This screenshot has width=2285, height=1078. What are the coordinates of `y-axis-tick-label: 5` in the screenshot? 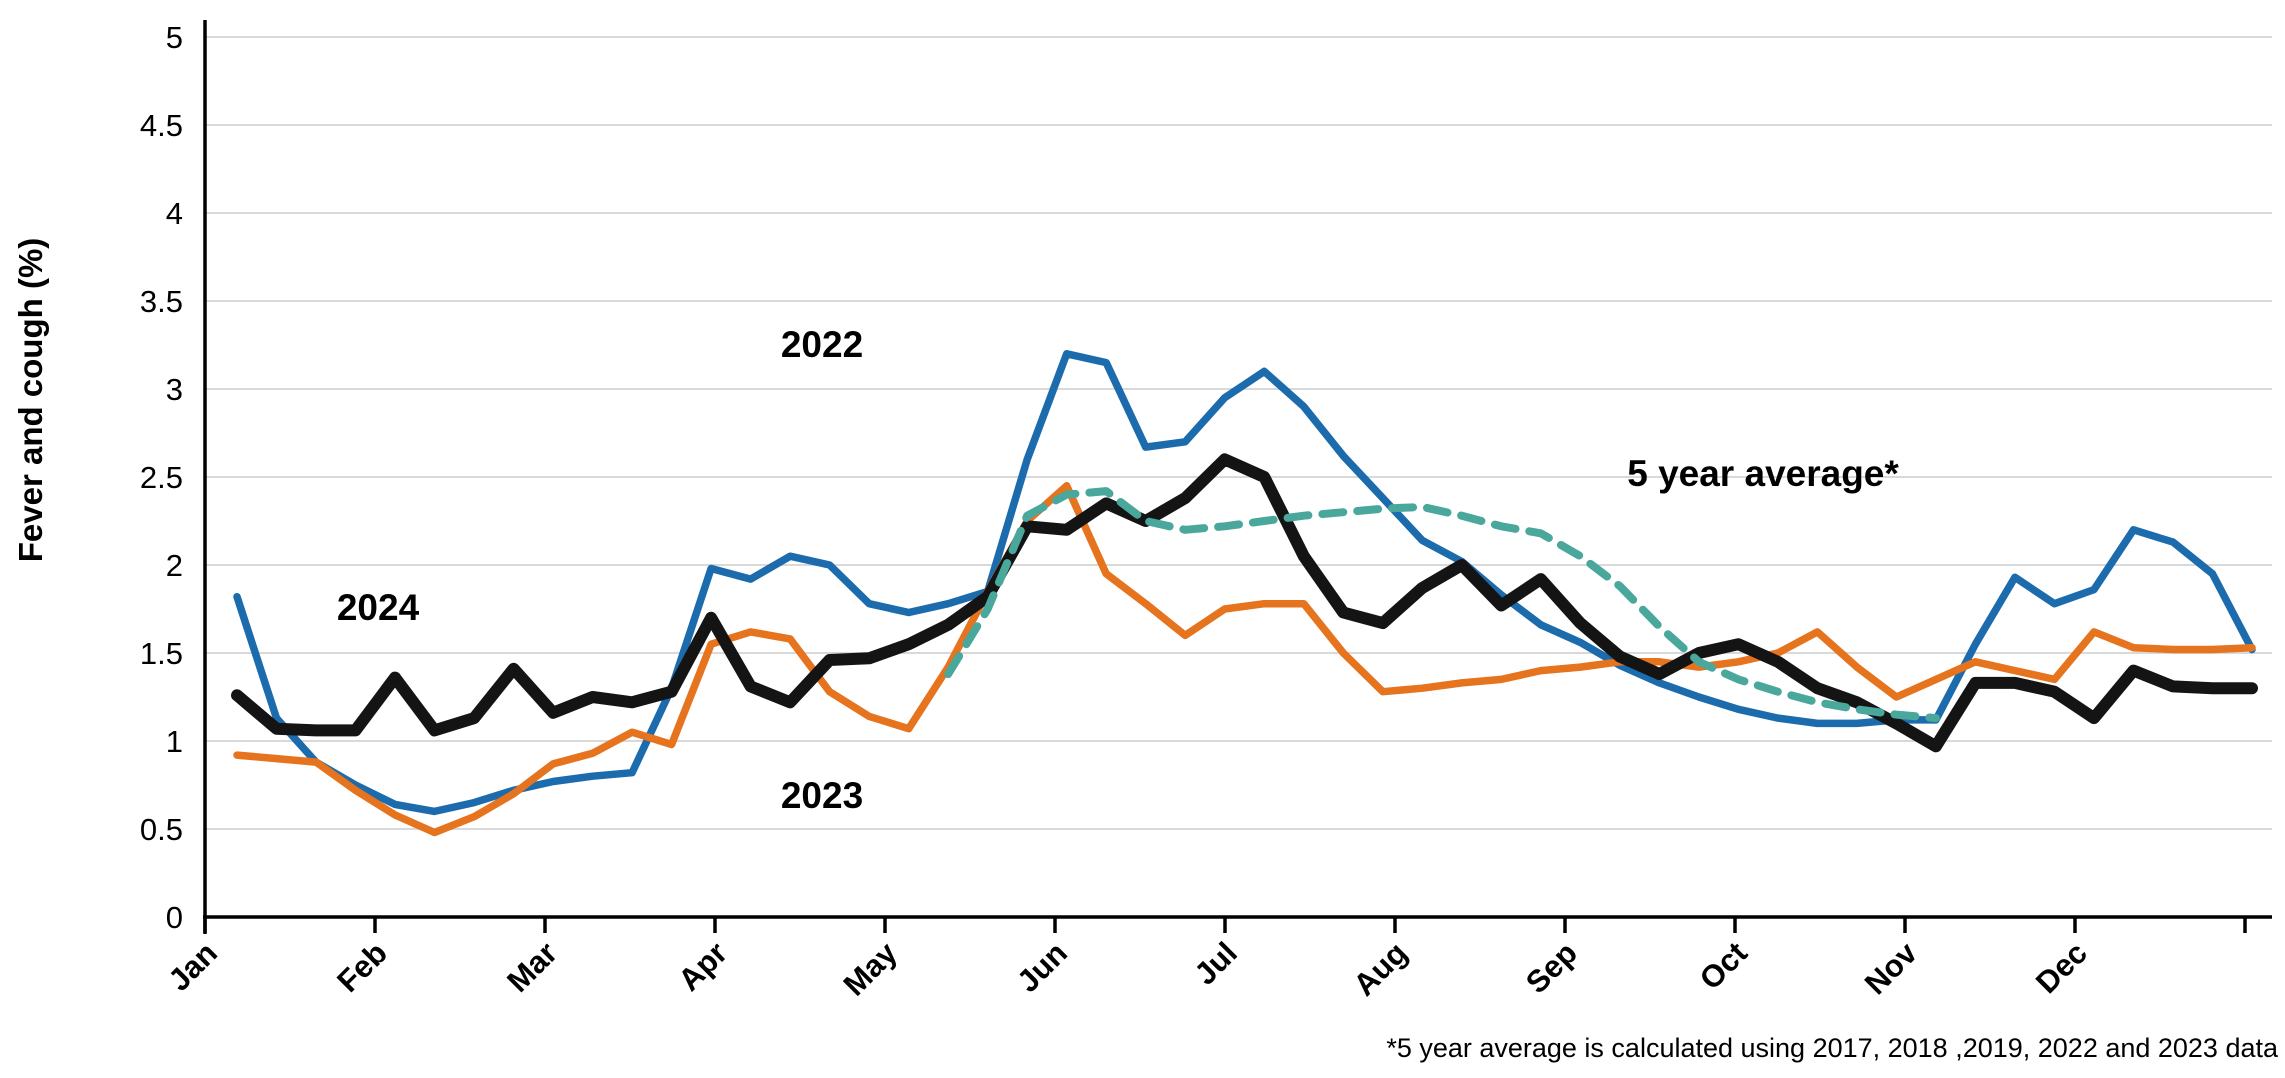 It's located at (174, 37).